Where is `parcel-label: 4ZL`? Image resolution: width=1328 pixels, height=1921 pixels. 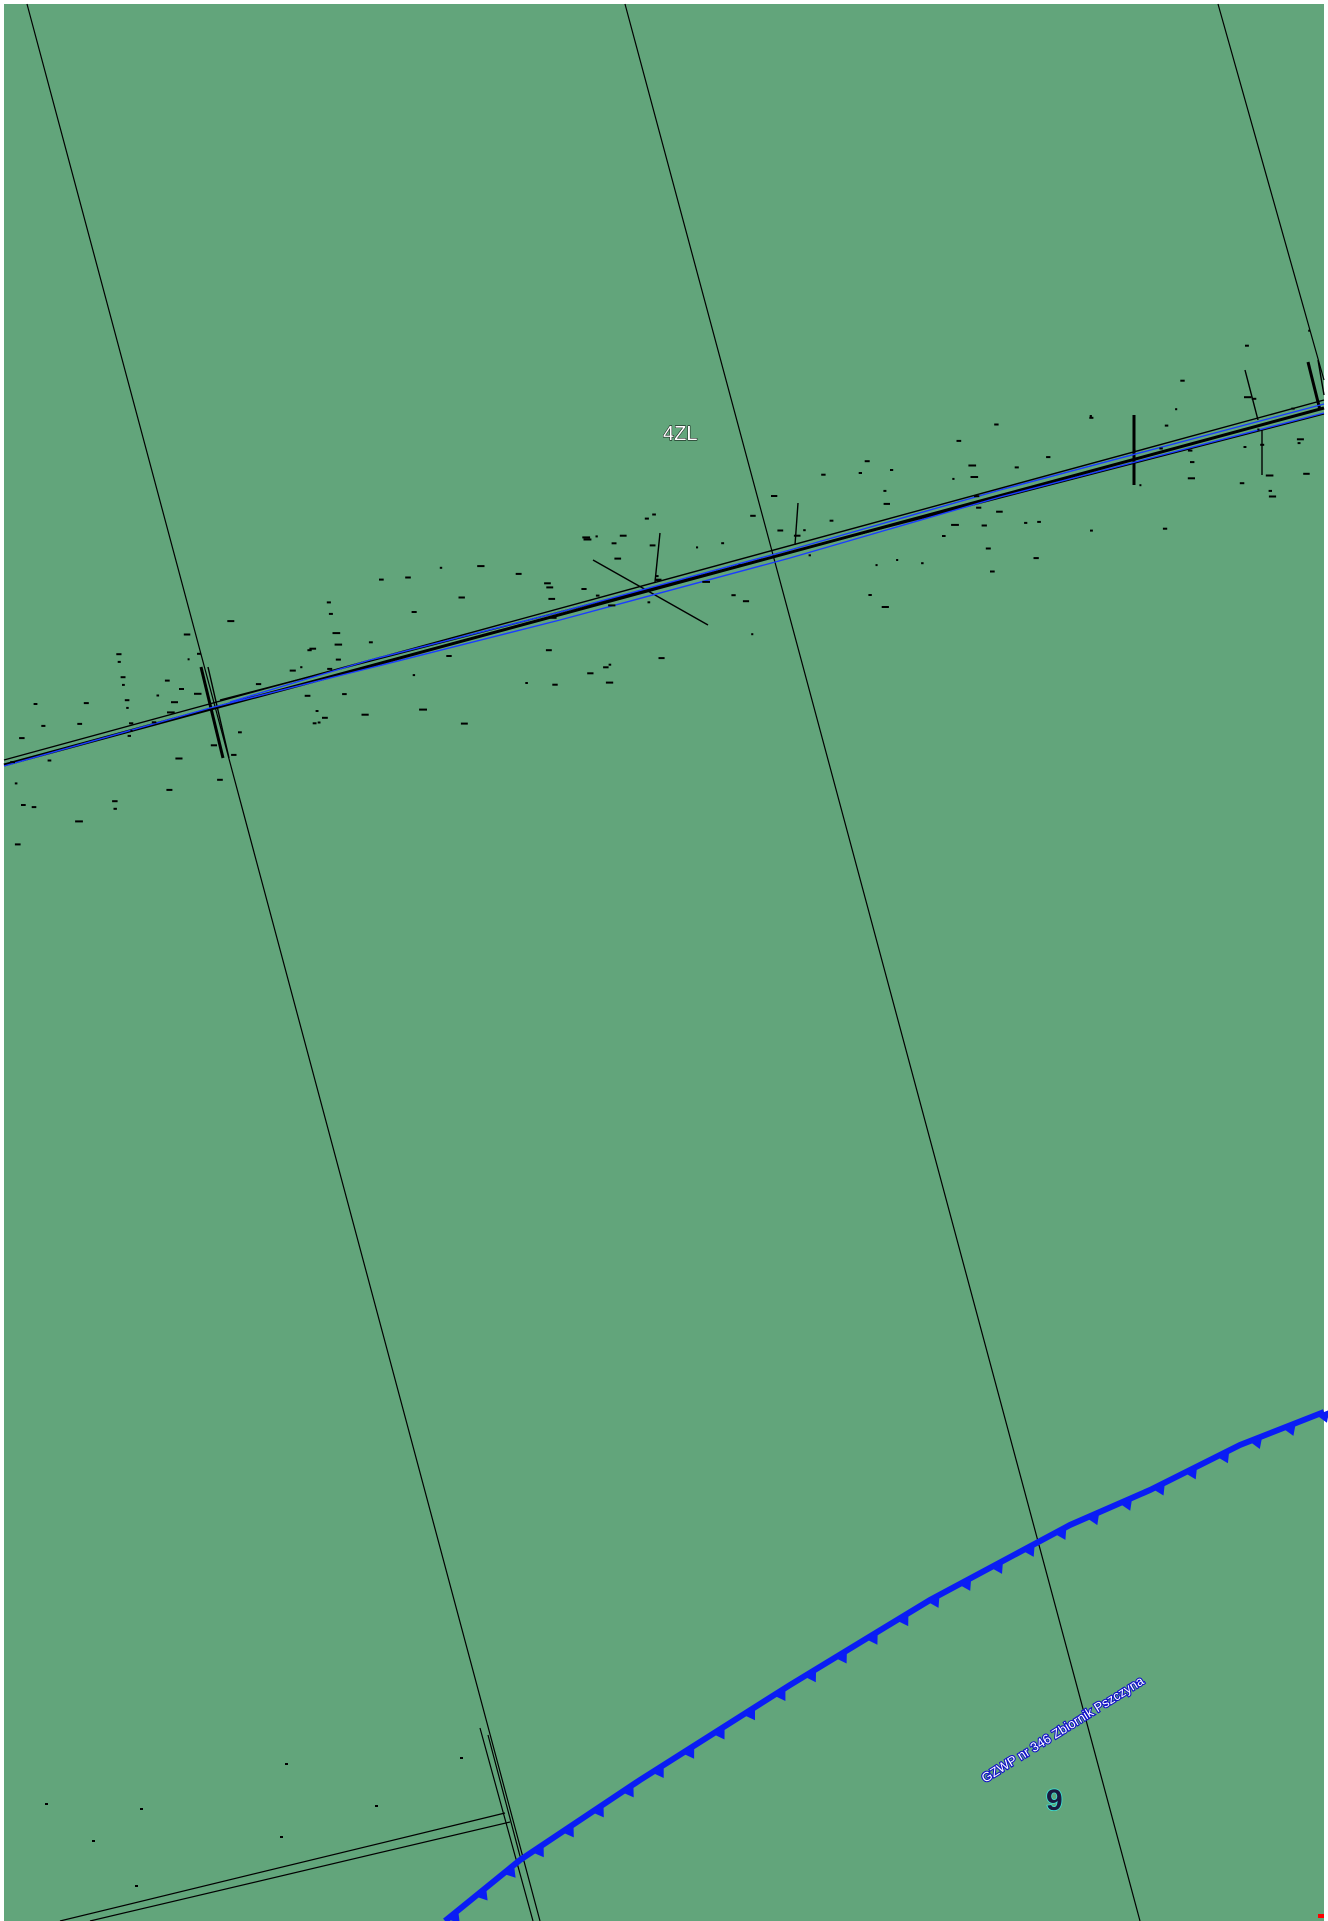 parcel-label: 4ZL is located at coordinates (680, 434).